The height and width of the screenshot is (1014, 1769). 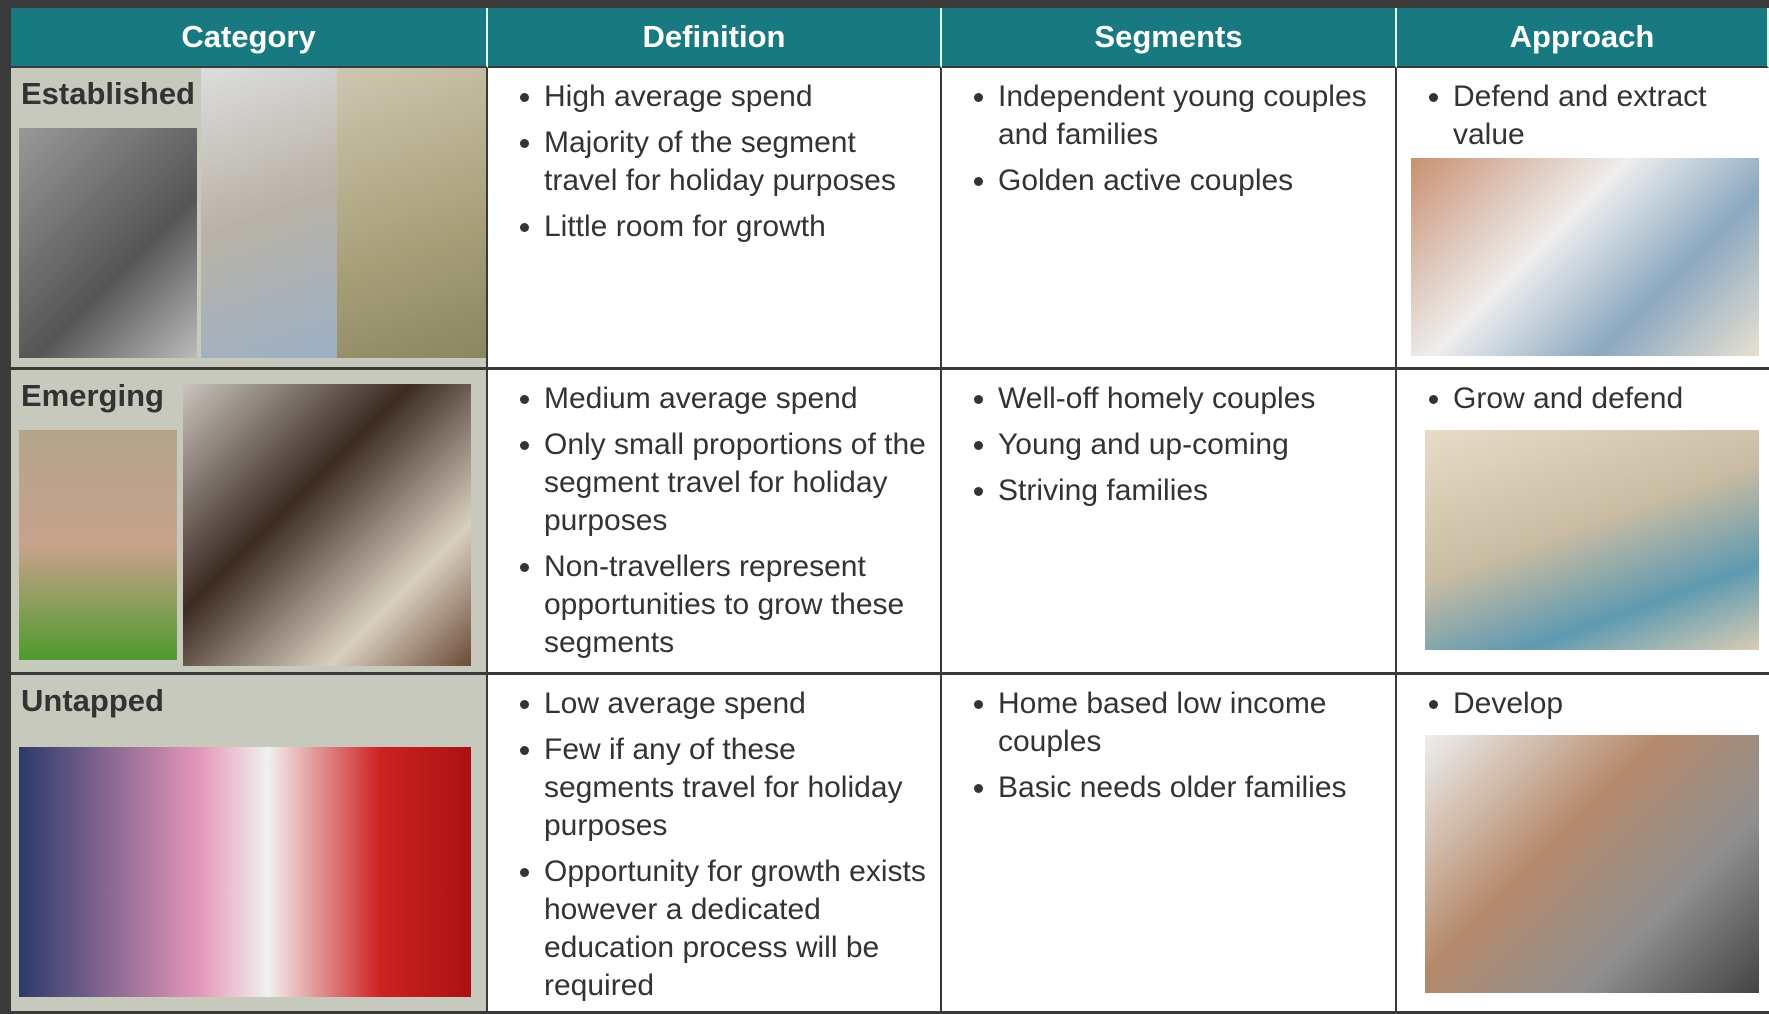 What do you see at coordinates (715, 38) in the screenshot?
I see `column-header: Definition` at bounding box center [715, 38].